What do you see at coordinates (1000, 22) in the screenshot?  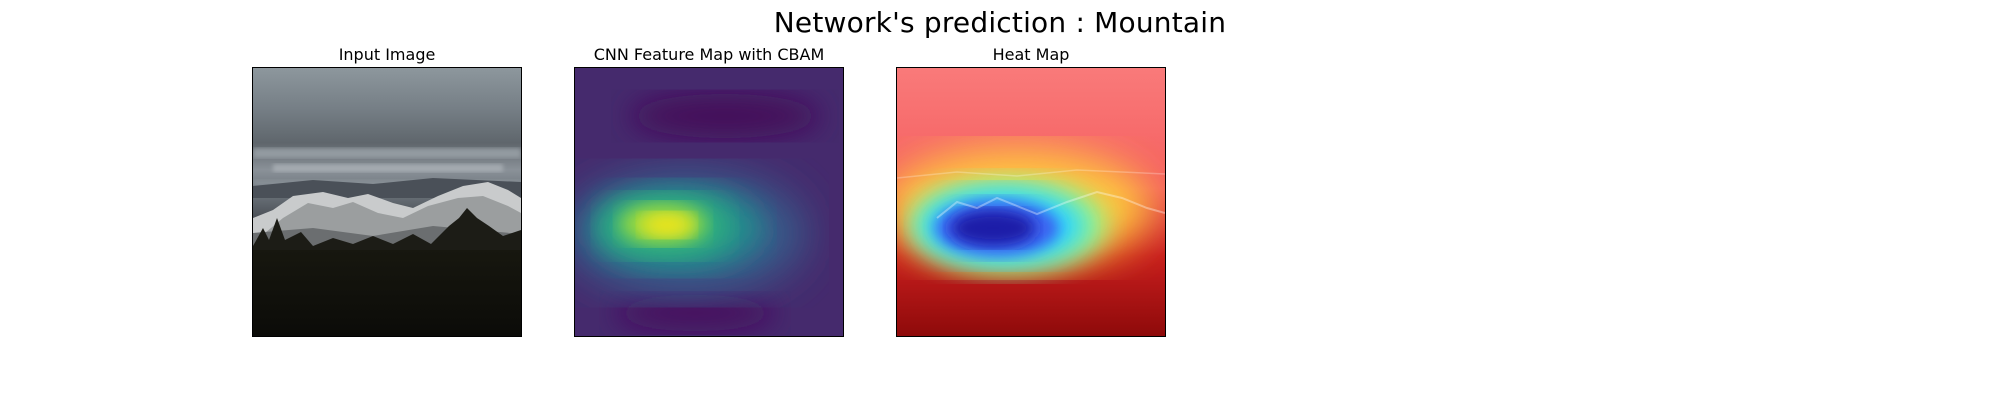 I see `figure-suptitle: Network's prediction : Mountain` at bounding box center [1000, 22].